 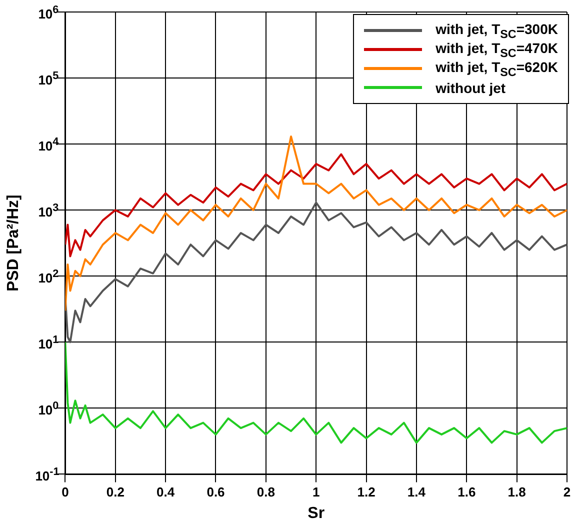 I want to click on x-tick-label: 1.6, so click(x=467, y=492).